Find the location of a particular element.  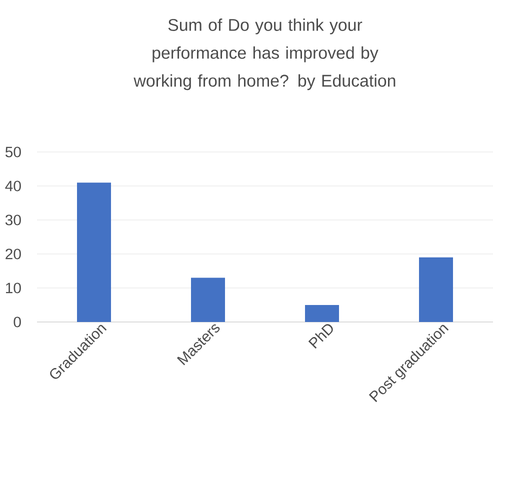

y-tick-label: 40 is located at coordinates (13, 186).